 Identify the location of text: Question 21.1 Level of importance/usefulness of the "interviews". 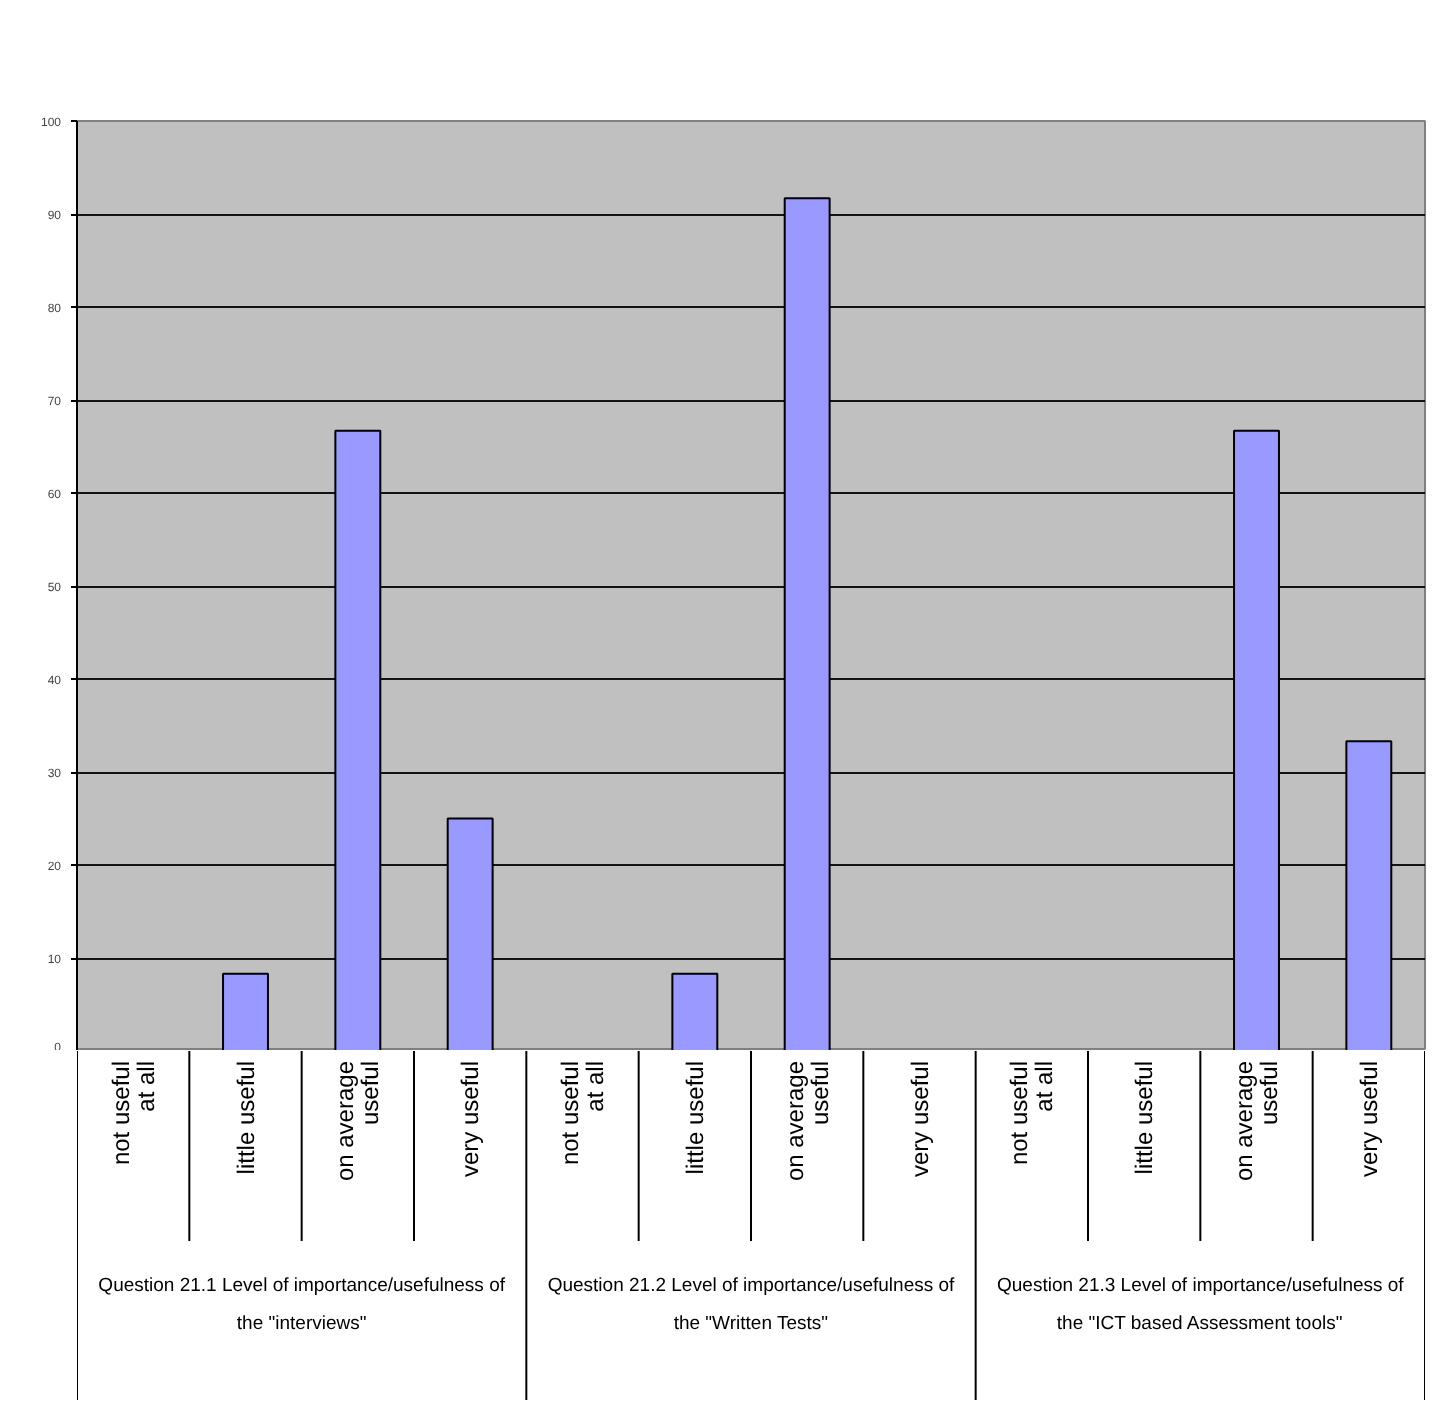
(302, 1305).